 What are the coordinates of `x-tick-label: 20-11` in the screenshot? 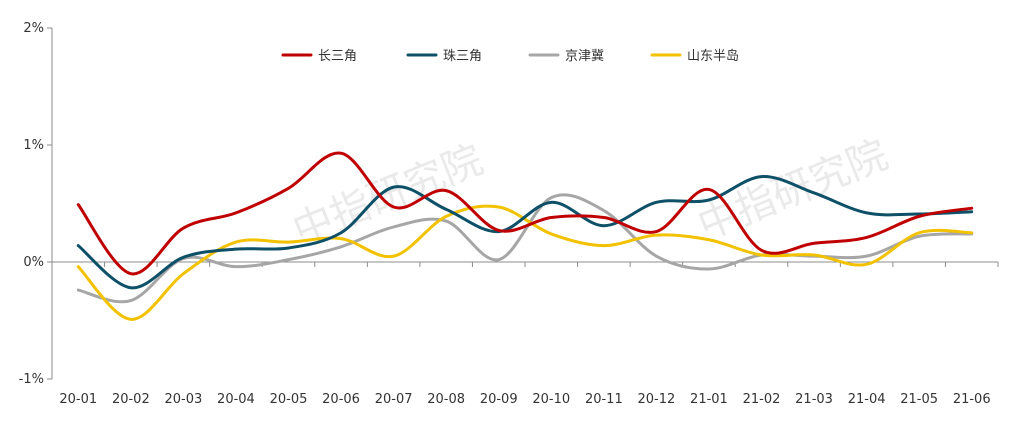 It's located at (604, 399).